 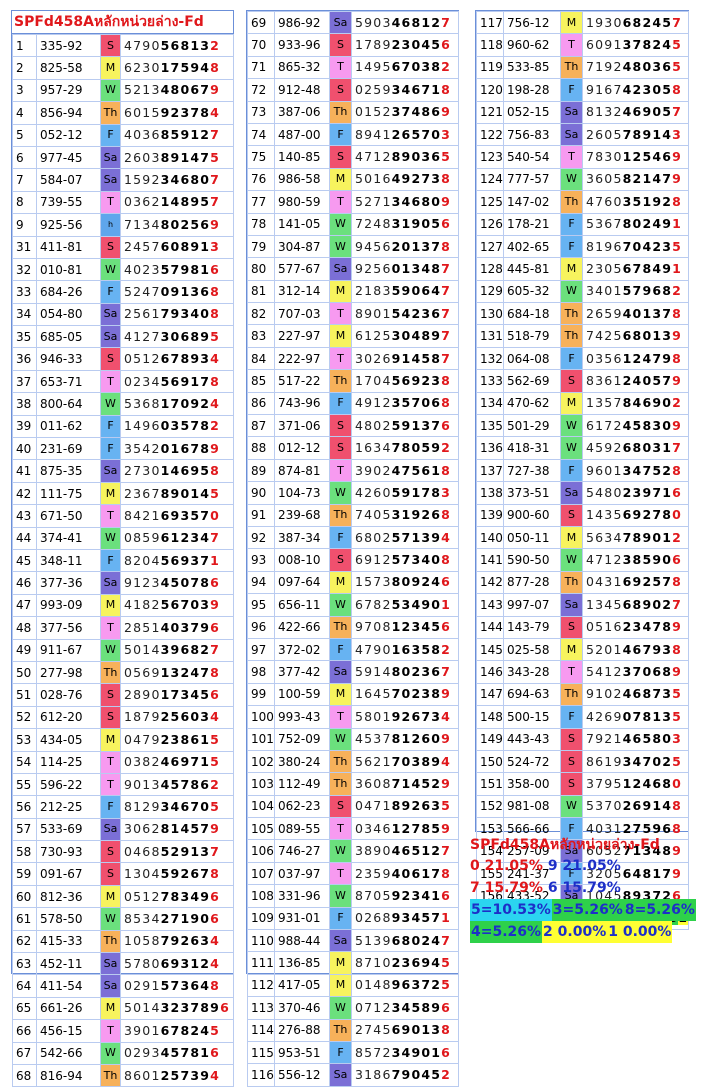 What do you see at coordinates (25, 986) in the screenshot?
I see `draw-number: 64` at bounding box center [25, 986].